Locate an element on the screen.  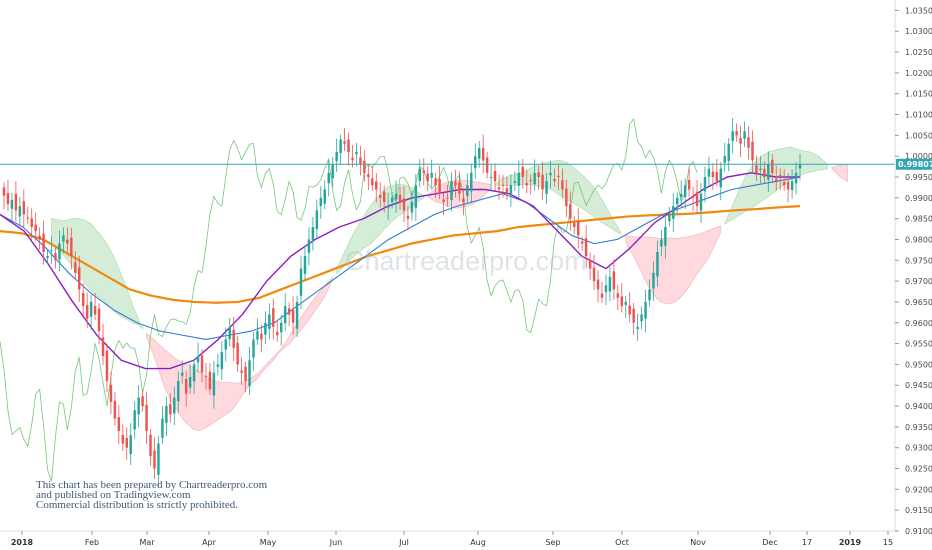
x-tick-label: Oct is located at coordinates (622, 542).